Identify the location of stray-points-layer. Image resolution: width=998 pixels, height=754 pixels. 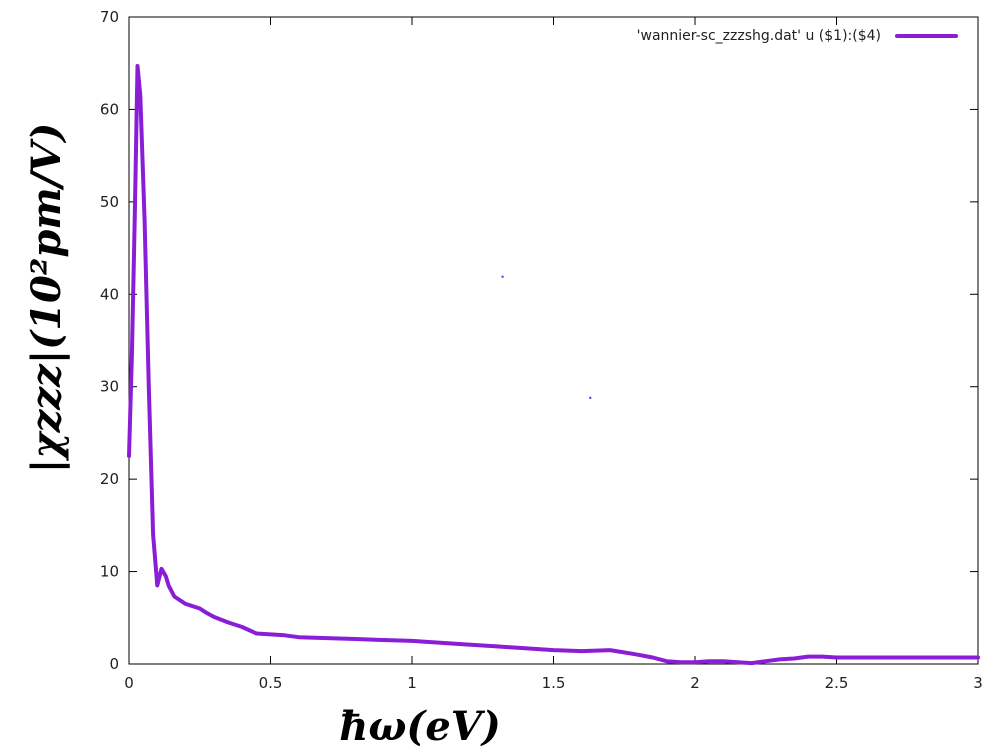
(546, 337).